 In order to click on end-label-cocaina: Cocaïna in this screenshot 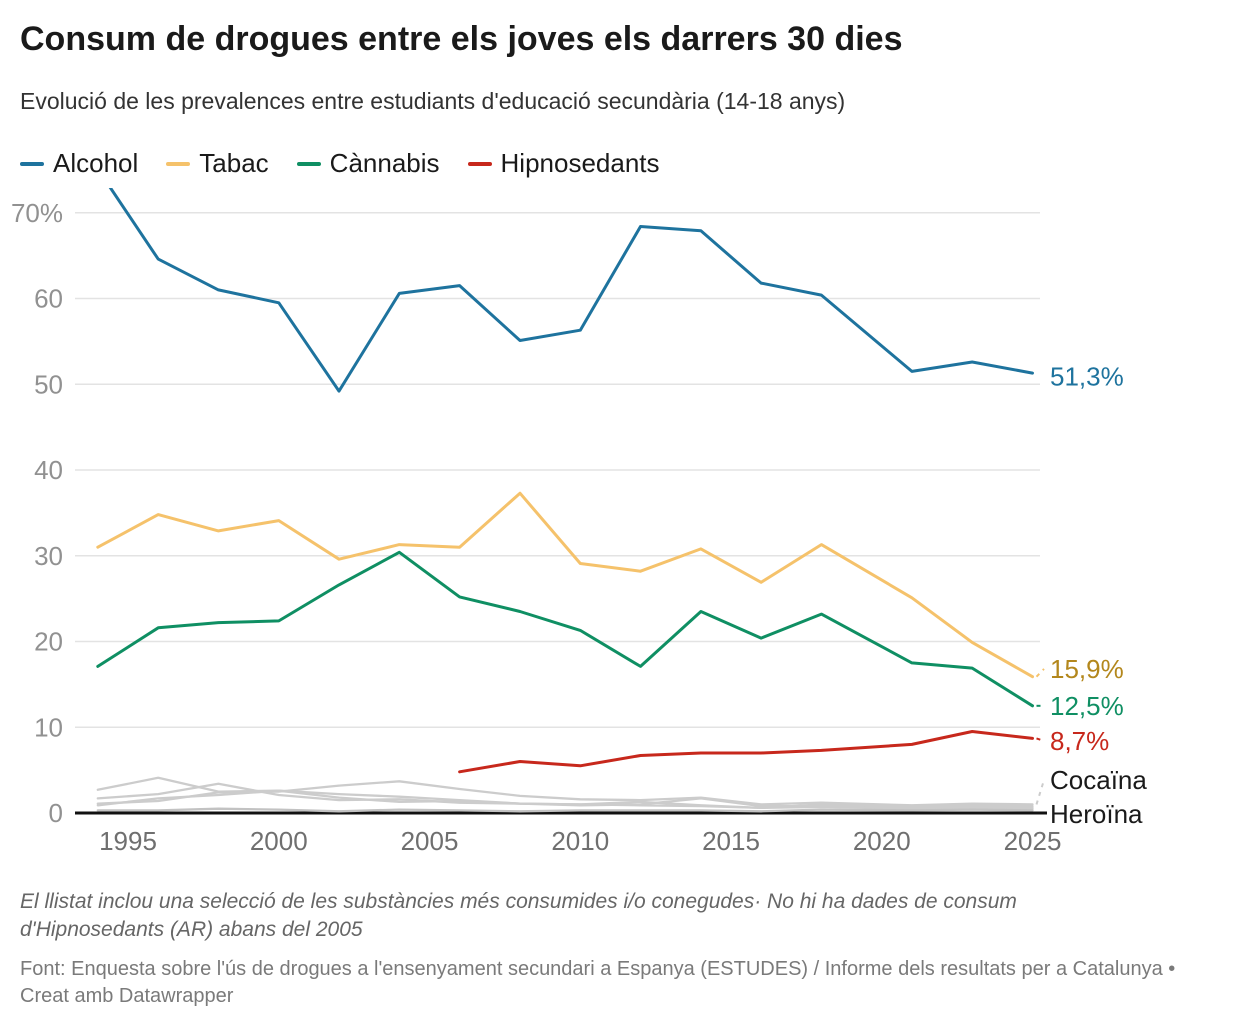, I will do `click(1098, 780)`.